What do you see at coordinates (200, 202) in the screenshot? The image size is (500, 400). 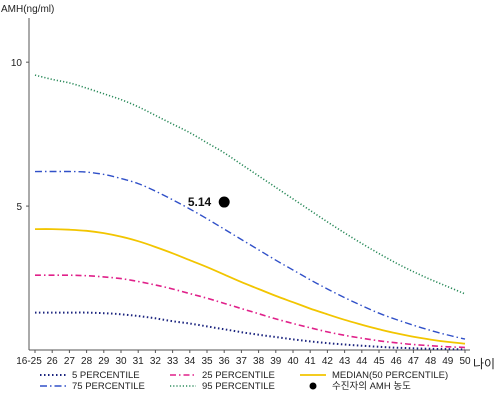 I see `patient-value-label: 5.14` at bounding box center [200, 202].